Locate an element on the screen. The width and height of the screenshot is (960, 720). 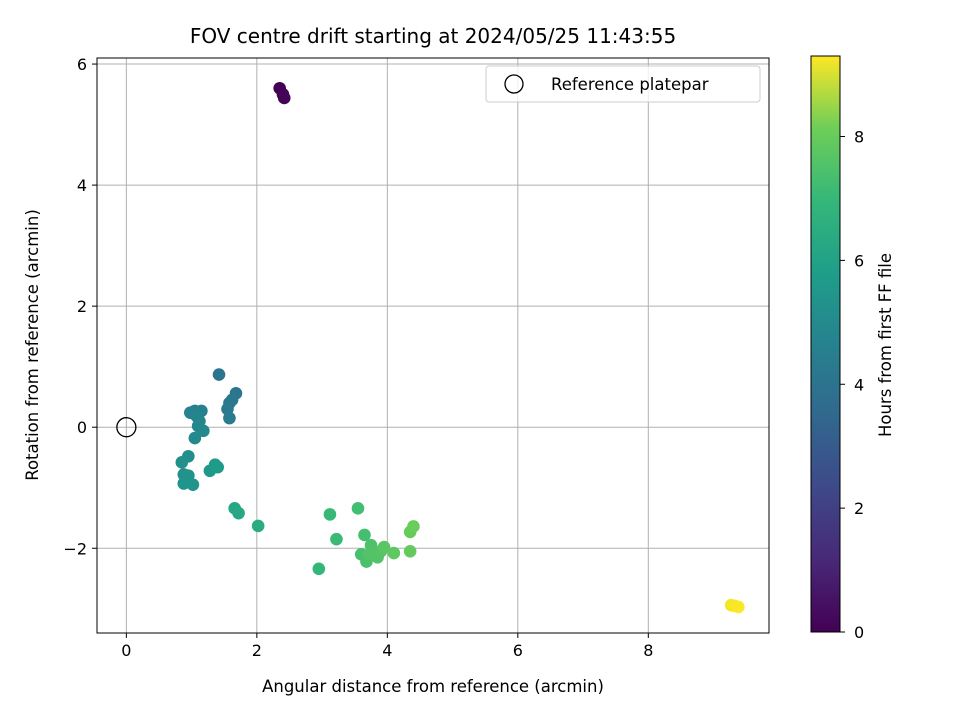
reference-marker is located at coordinates (126, 427).